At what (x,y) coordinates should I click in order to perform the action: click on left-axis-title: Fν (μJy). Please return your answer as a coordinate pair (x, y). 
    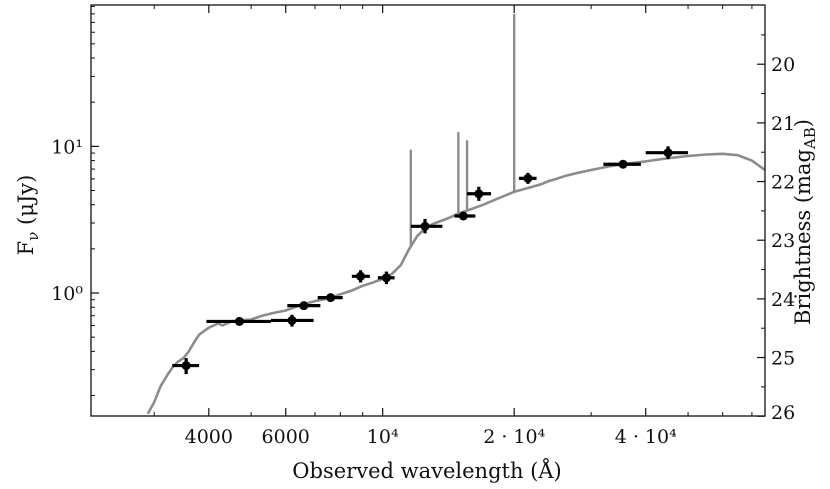
    Looking at the image, I should click on (28, 215).